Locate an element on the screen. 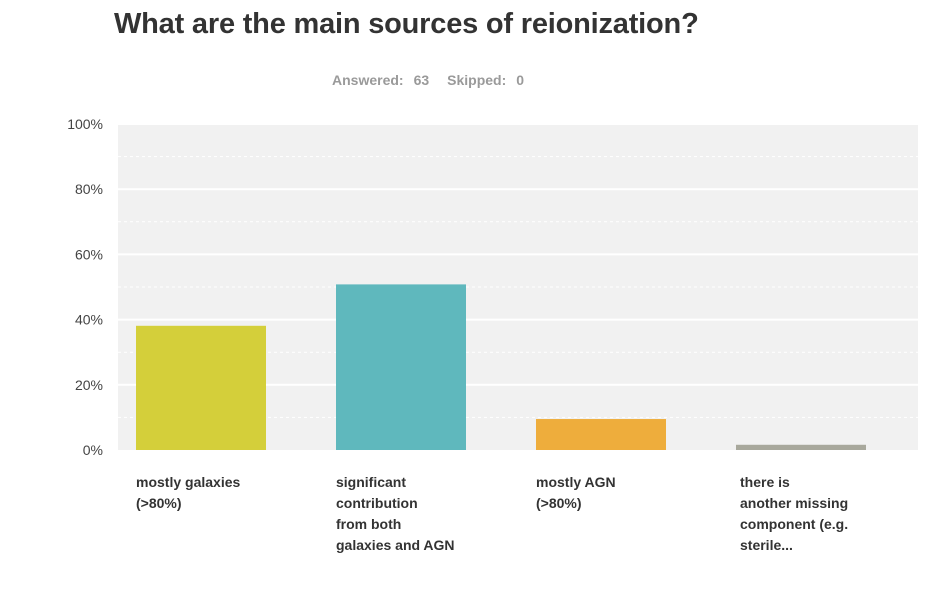  y-tick-label: 20% is located at coordinates (89, 385).